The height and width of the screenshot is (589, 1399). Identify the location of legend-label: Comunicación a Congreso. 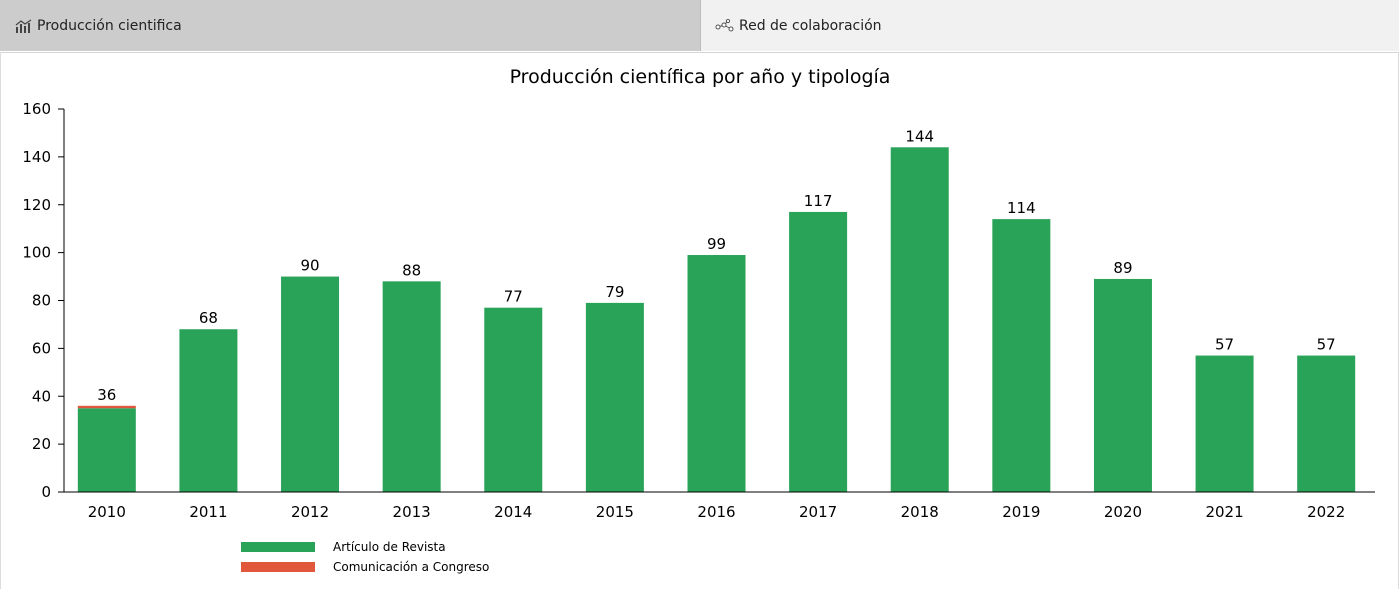
(411, 567).